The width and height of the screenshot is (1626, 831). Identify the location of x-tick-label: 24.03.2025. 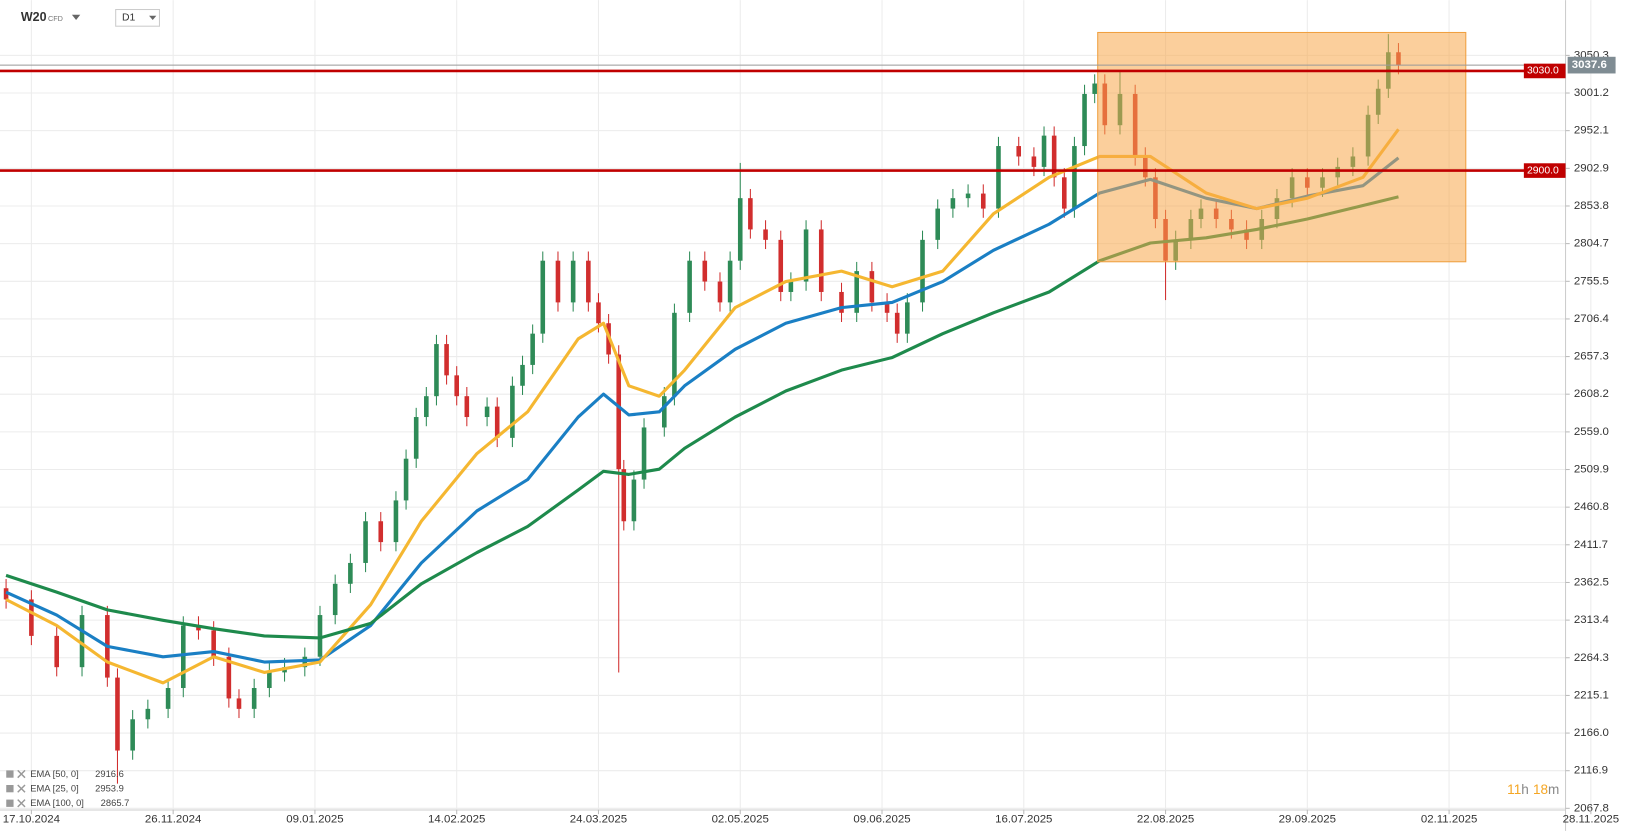
(598, 819).